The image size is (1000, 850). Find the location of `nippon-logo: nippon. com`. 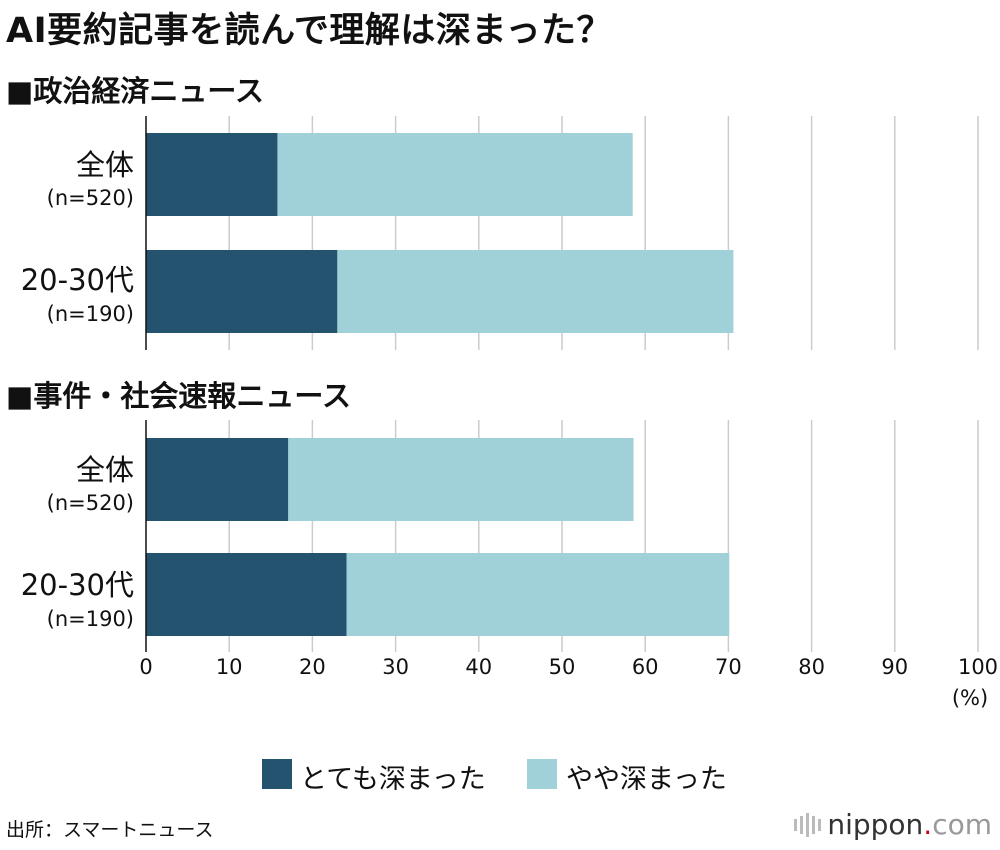

nippon-logo: nippon. com is located at coordinates (893, 824).